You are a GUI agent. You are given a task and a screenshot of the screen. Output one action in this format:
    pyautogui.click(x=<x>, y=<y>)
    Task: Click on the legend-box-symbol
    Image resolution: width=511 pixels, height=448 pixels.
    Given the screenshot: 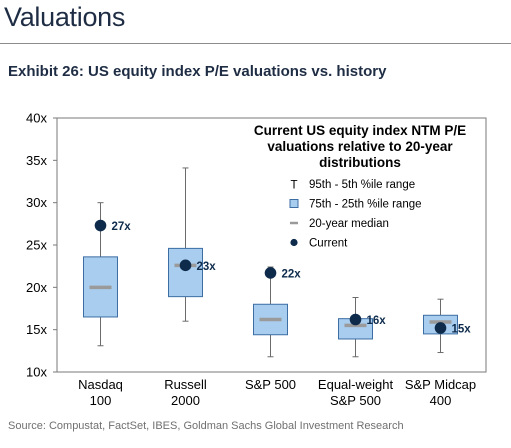 What is the action you would take?
    pyautogui.click(x=294, y=203)
    